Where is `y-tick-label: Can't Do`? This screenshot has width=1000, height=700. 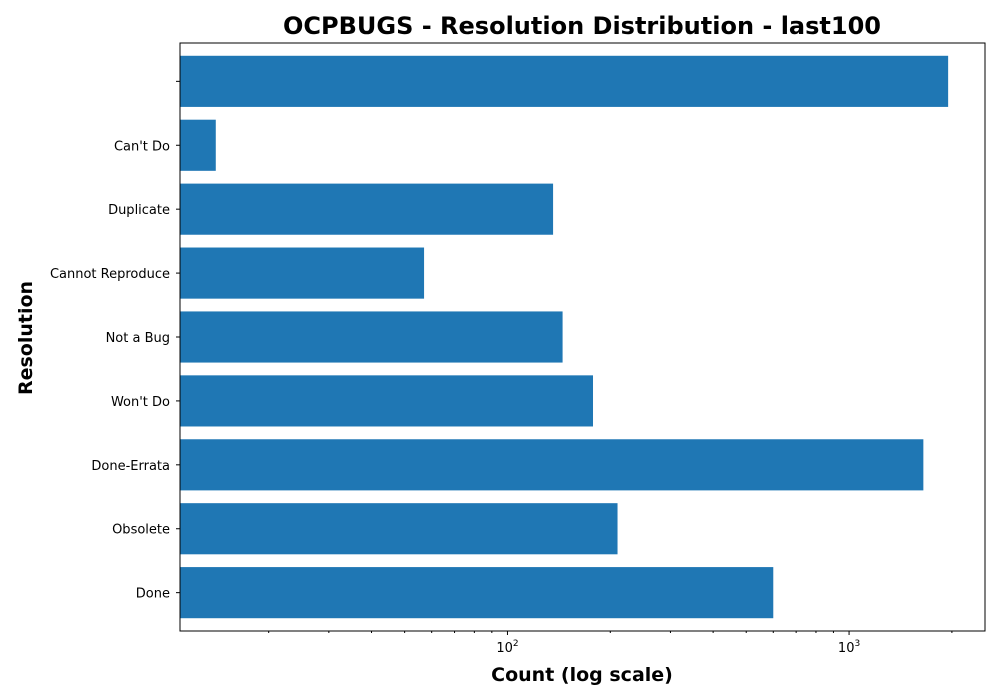
y-tick-label: Can't Do is located at coordinates (142, 146).